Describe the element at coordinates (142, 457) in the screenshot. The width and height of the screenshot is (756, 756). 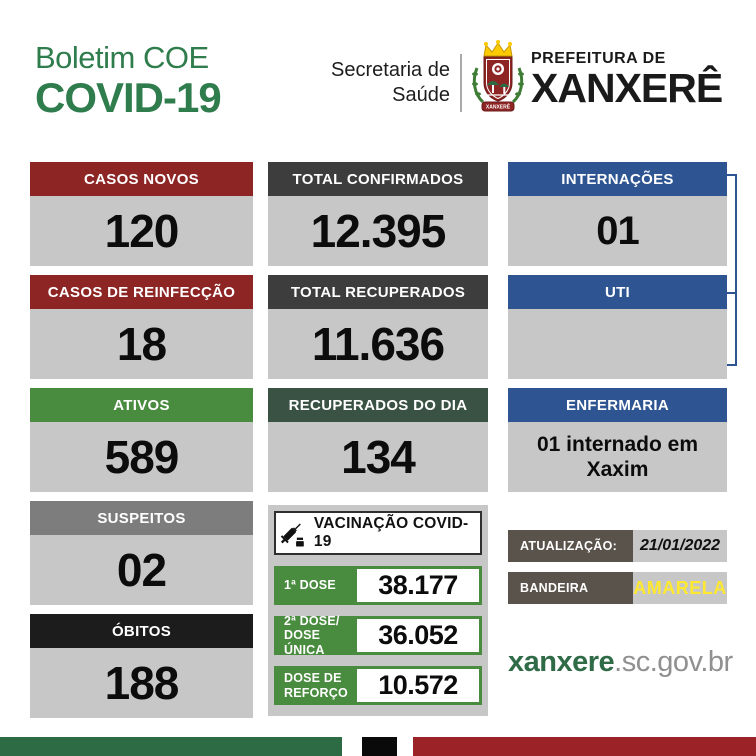
I see `ativos-value: 589` at that location.